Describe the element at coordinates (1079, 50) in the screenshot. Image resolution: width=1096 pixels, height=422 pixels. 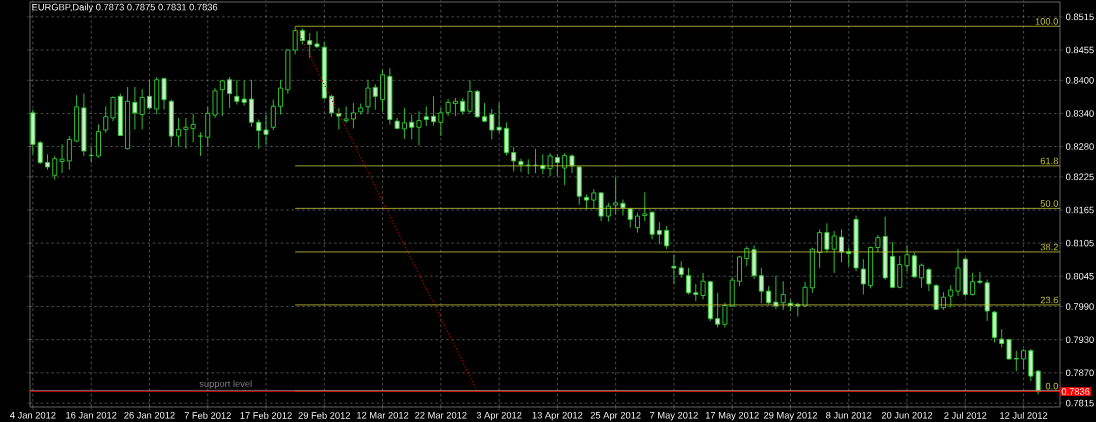
I see `y-tick-label: 0.8455` at that location.